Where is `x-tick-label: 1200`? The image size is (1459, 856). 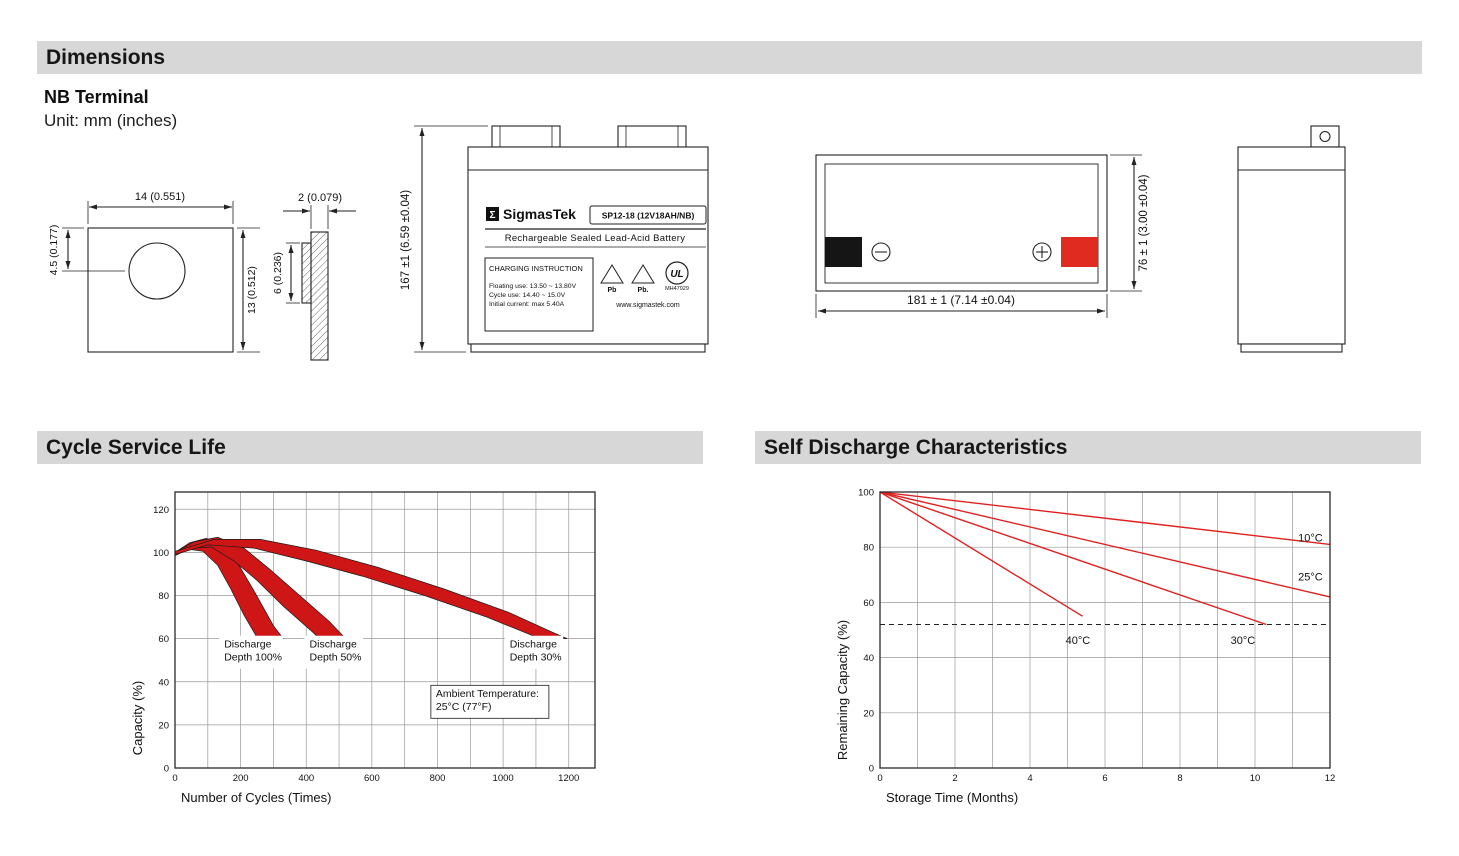
x-tick-label: 1200 is located at coordinates (568, 778).